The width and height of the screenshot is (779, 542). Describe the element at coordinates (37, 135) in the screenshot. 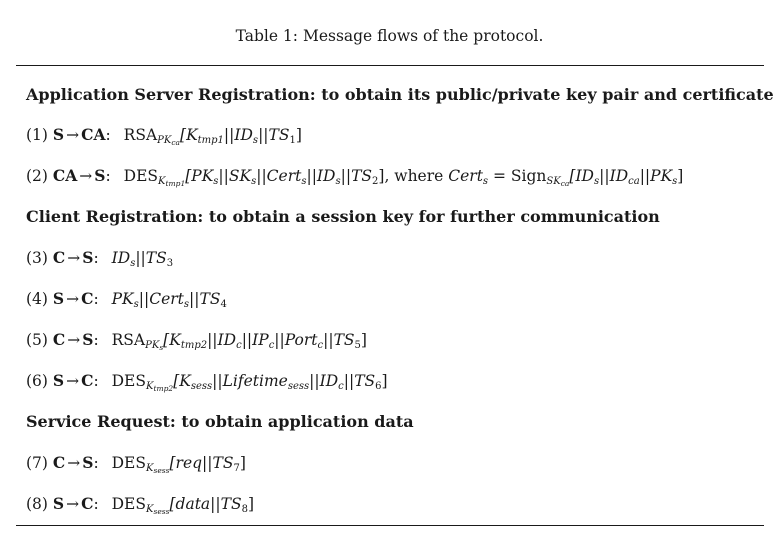

I see `flow-number: (1)` at that location.